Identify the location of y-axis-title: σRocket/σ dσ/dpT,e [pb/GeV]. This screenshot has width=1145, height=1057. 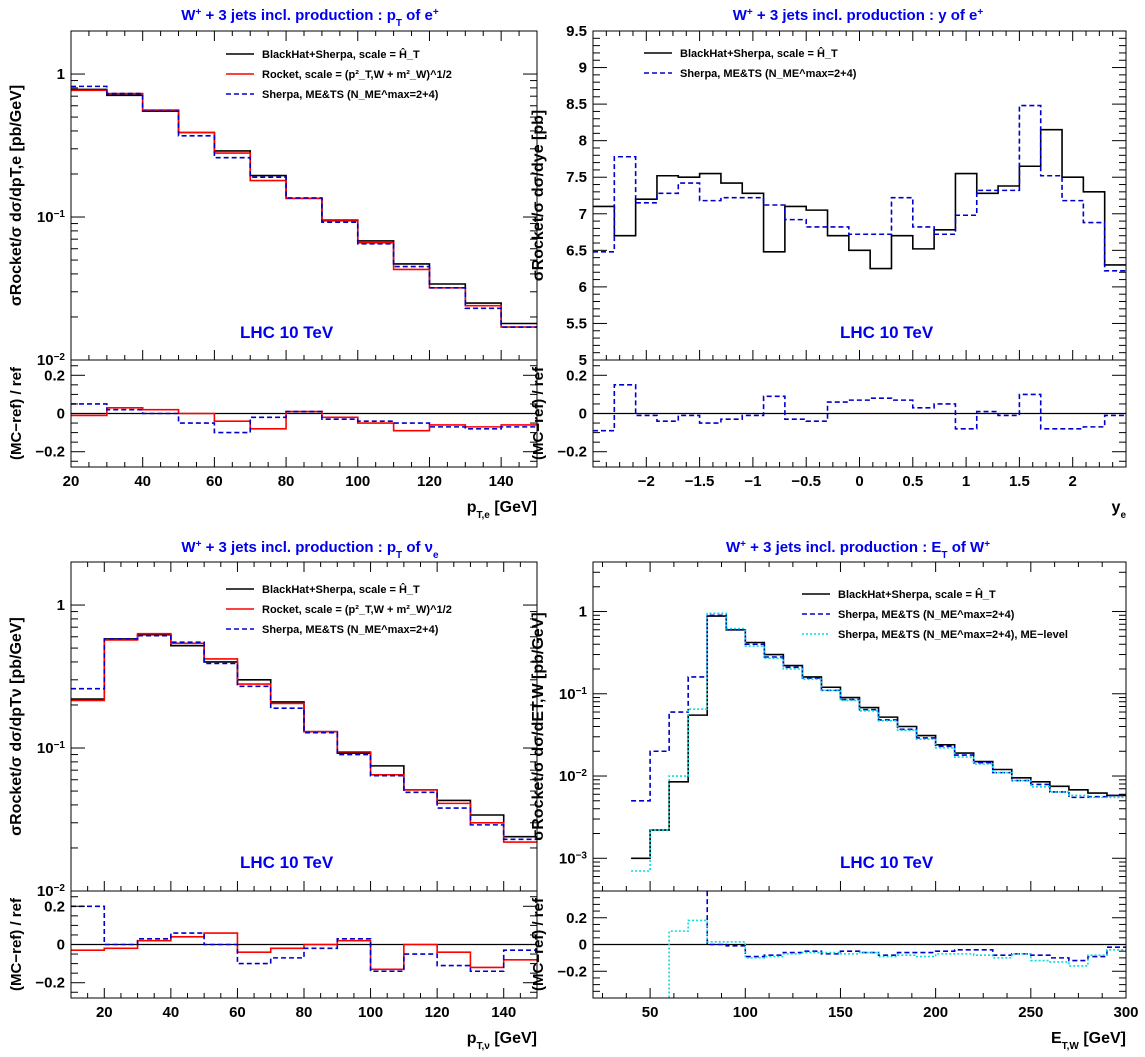
(16, 195).